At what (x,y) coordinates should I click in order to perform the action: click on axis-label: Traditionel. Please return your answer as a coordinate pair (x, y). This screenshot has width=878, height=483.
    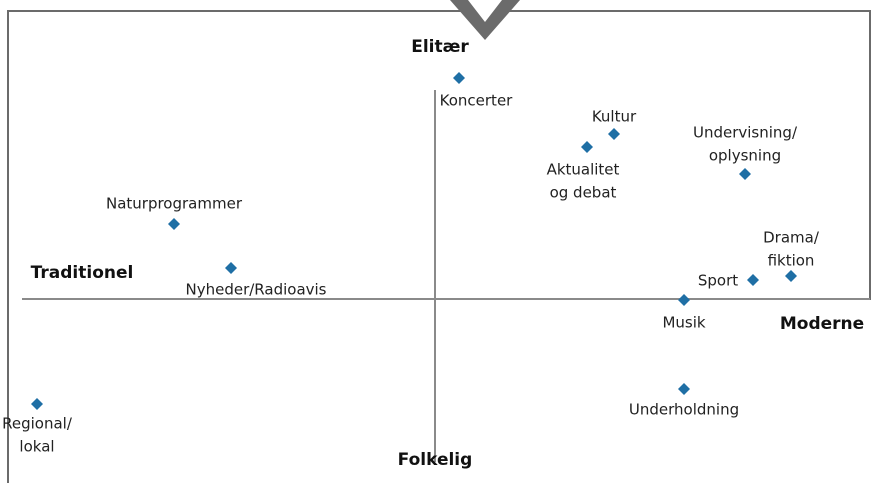
    Looking at the image, I should click on (82, 273).